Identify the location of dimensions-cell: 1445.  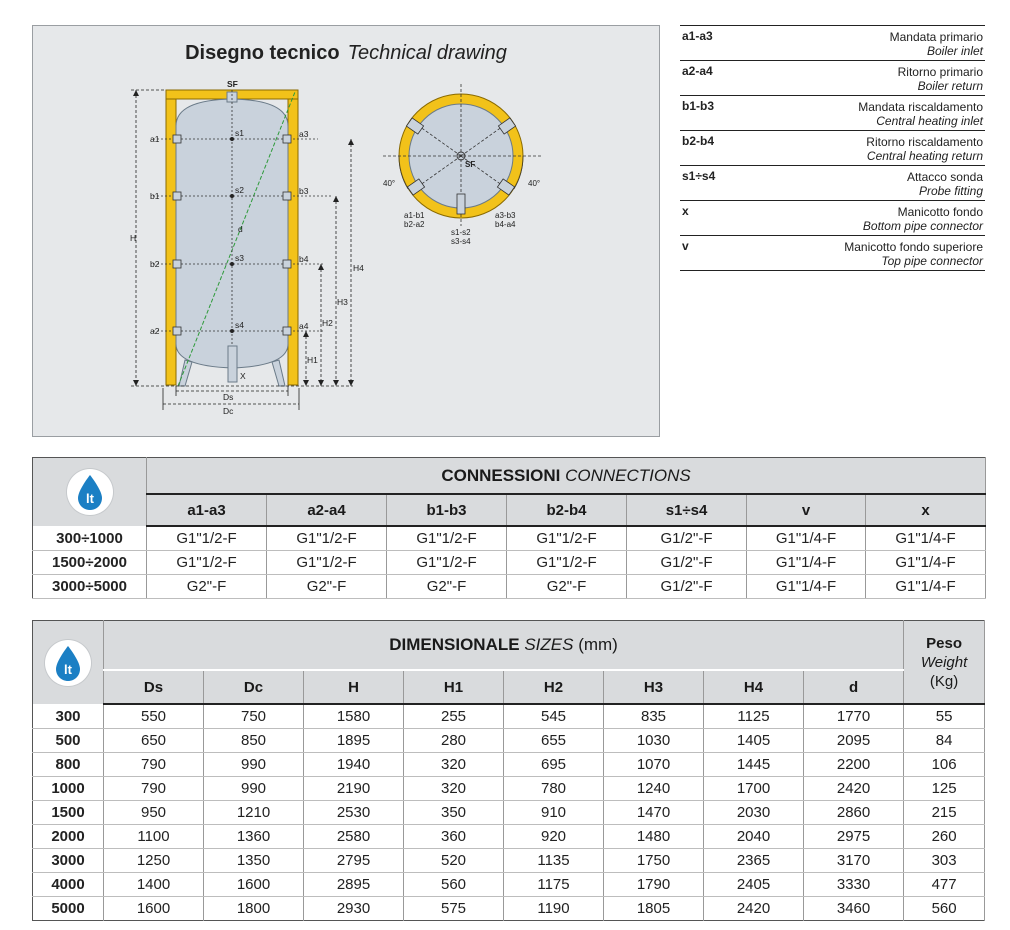
(753, 764).